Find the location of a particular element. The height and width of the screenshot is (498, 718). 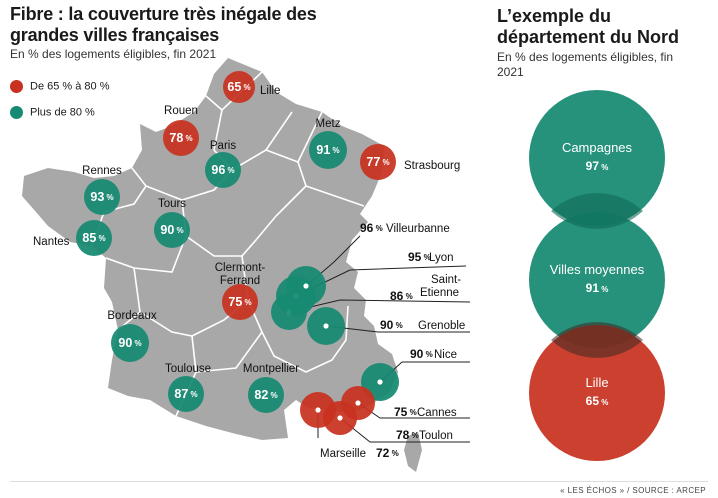

city-name-label: Villeurbanne is located at coordinates (418, 229).